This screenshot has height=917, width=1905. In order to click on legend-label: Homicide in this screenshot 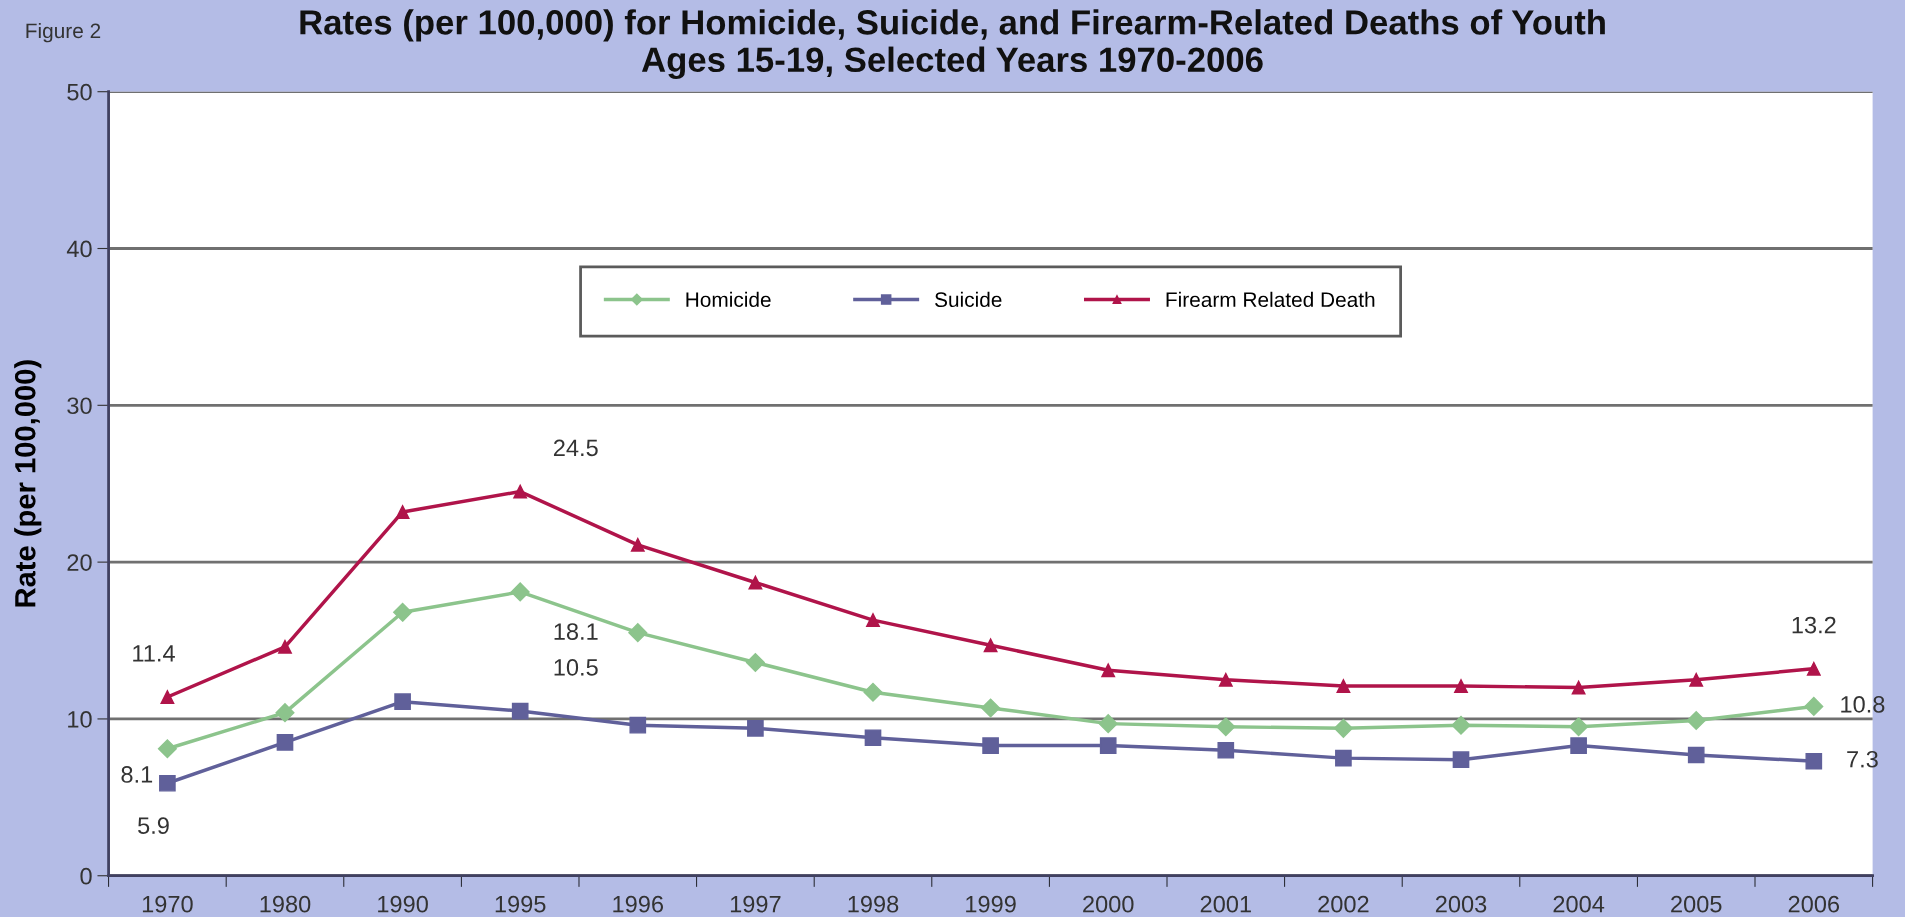, I will do `click(728, 299)`.